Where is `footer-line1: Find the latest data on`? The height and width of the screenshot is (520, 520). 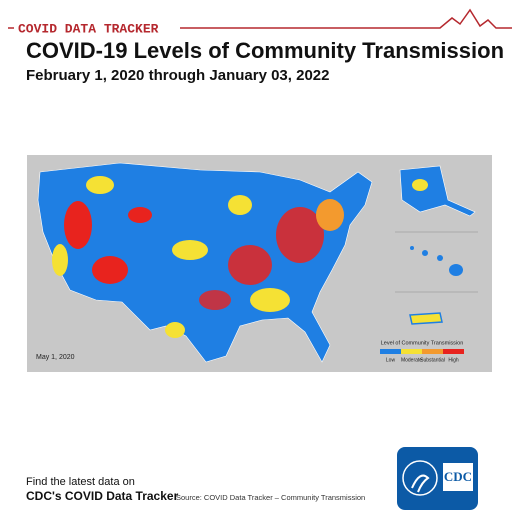 footer-line1: Find the latest data on is located at coordinates (80, 482).